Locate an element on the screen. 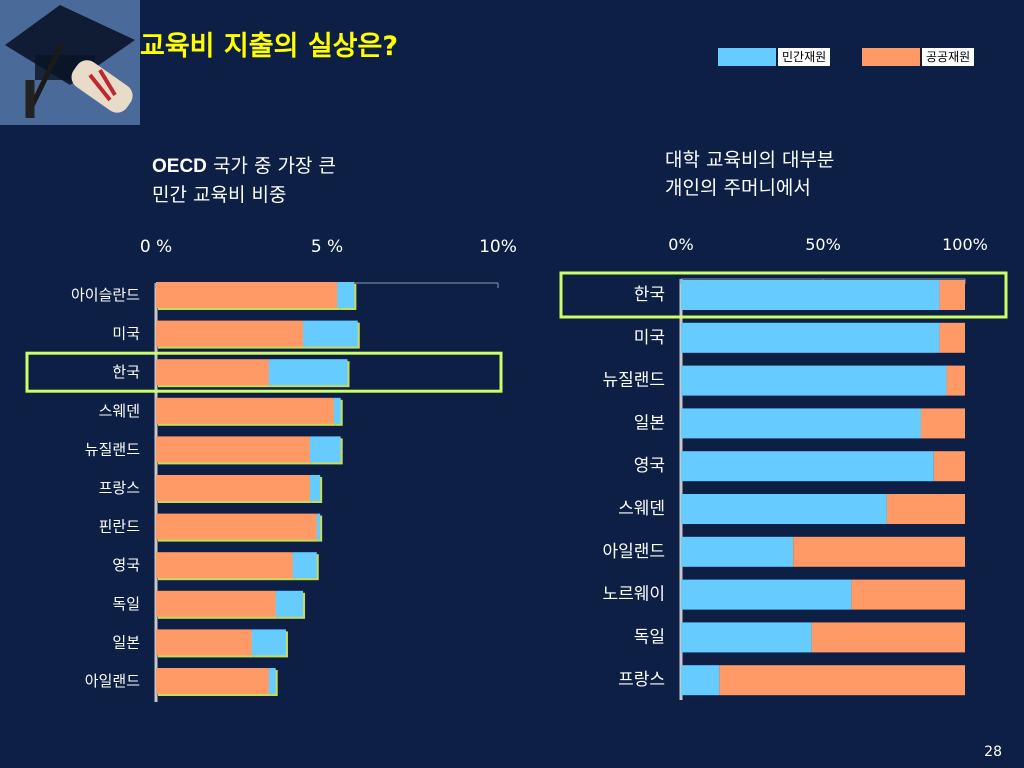  category-label-7: 노르웨이 is located at coordinates (633, 595).